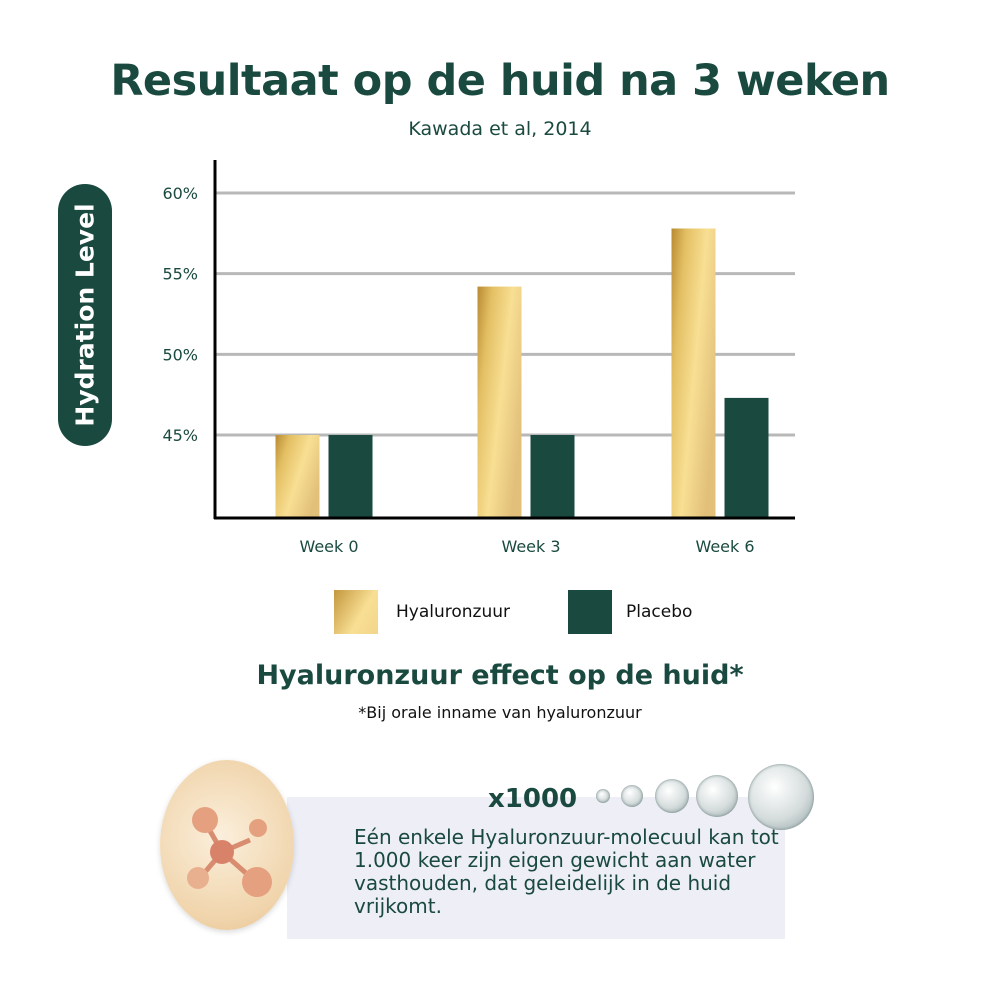  I want to click on x-tick-label: Week 3, so click(530, 546).